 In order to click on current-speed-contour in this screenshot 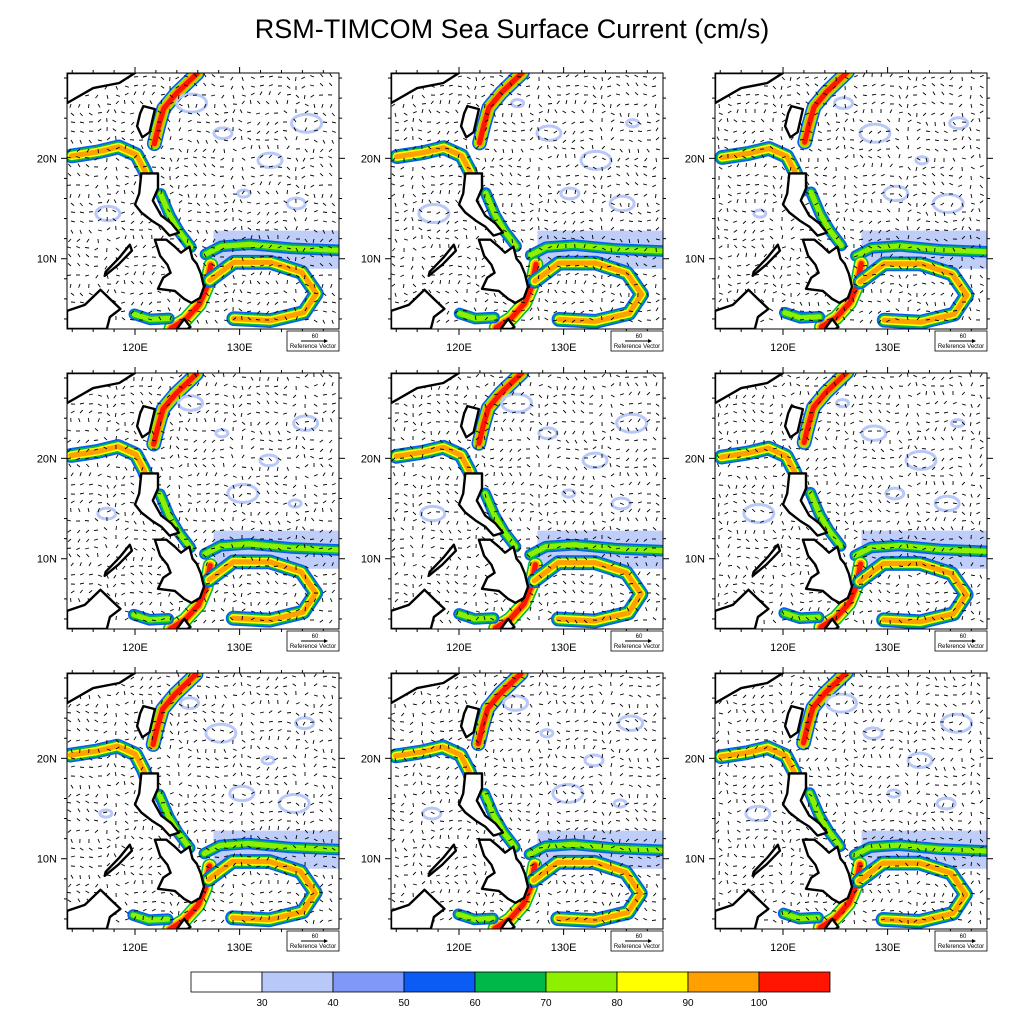, I will do `click(826, 219)`.